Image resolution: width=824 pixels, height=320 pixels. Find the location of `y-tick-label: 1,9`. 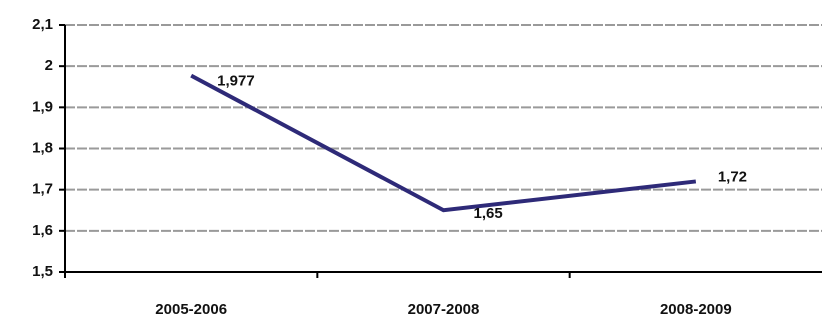

y-tick-label: 1,9 is located at coordinates (42, 106).